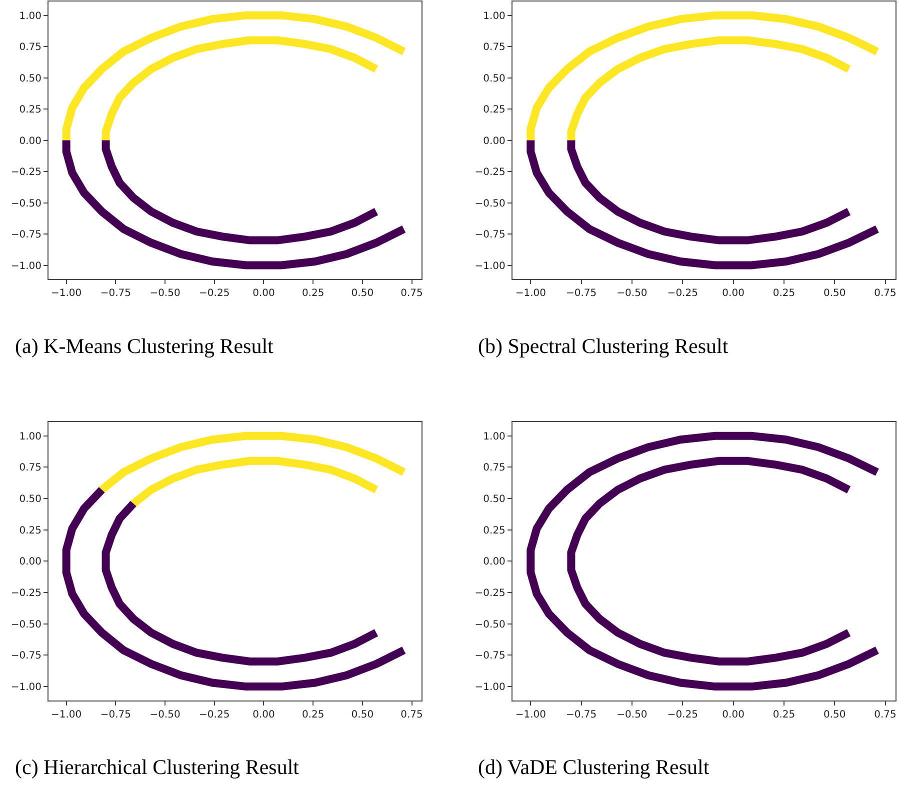  Describe the element at coordinates (157, 767) in the screenshot. I see `text: (c) Hierarchical Clustering Result` at that location.